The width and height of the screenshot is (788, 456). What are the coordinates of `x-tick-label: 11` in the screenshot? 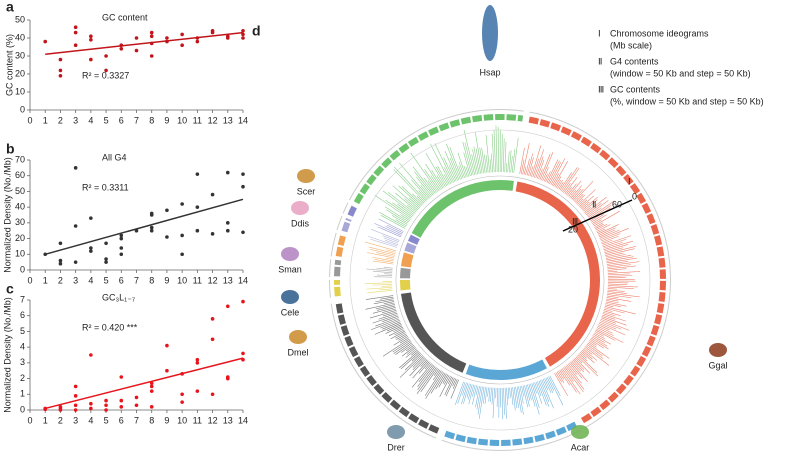 It's located at (197, 420).